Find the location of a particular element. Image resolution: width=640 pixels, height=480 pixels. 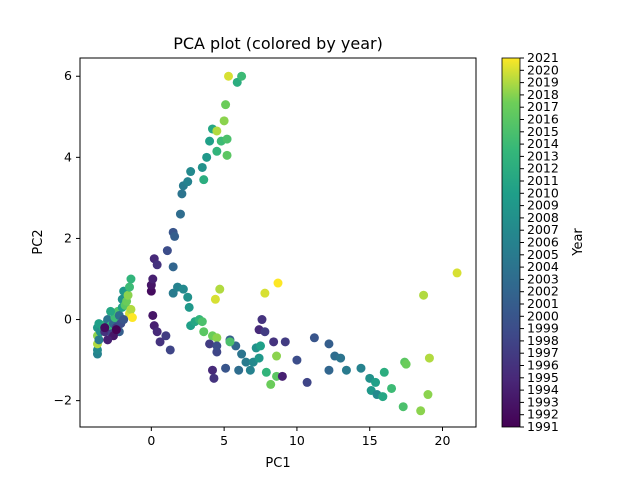

colorbar-label: Year is located at coordinates (578, 242).